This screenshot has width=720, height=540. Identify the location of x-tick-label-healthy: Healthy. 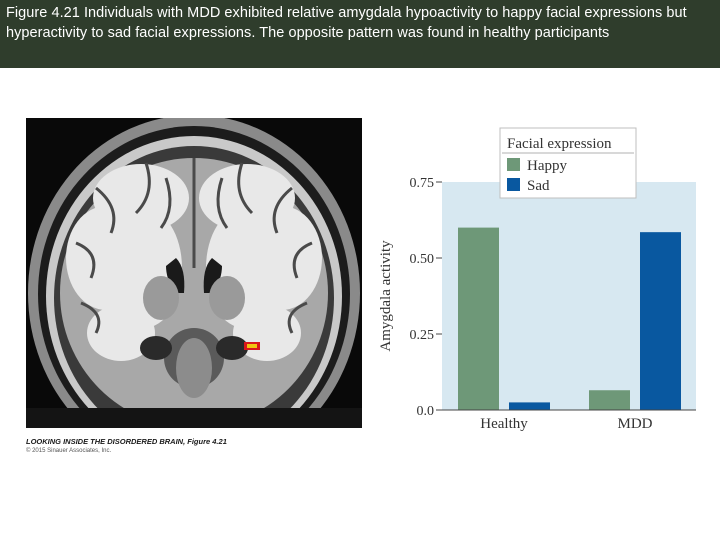
(504, 424).